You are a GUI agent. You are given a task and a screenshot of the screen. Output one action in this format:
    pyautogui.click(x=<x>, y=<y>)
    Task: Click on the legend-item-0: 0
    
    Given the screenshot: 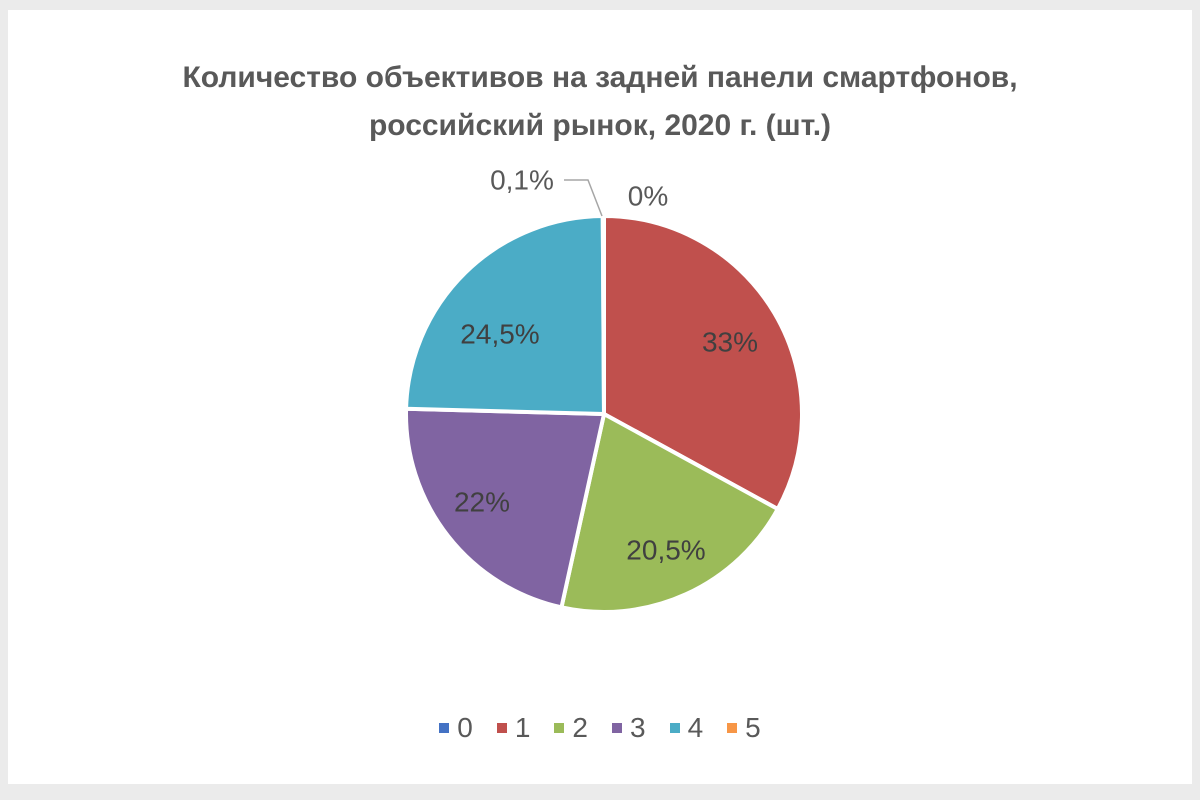 What is the action you would take?
    pyautogui.click(x=456, y=728)
    